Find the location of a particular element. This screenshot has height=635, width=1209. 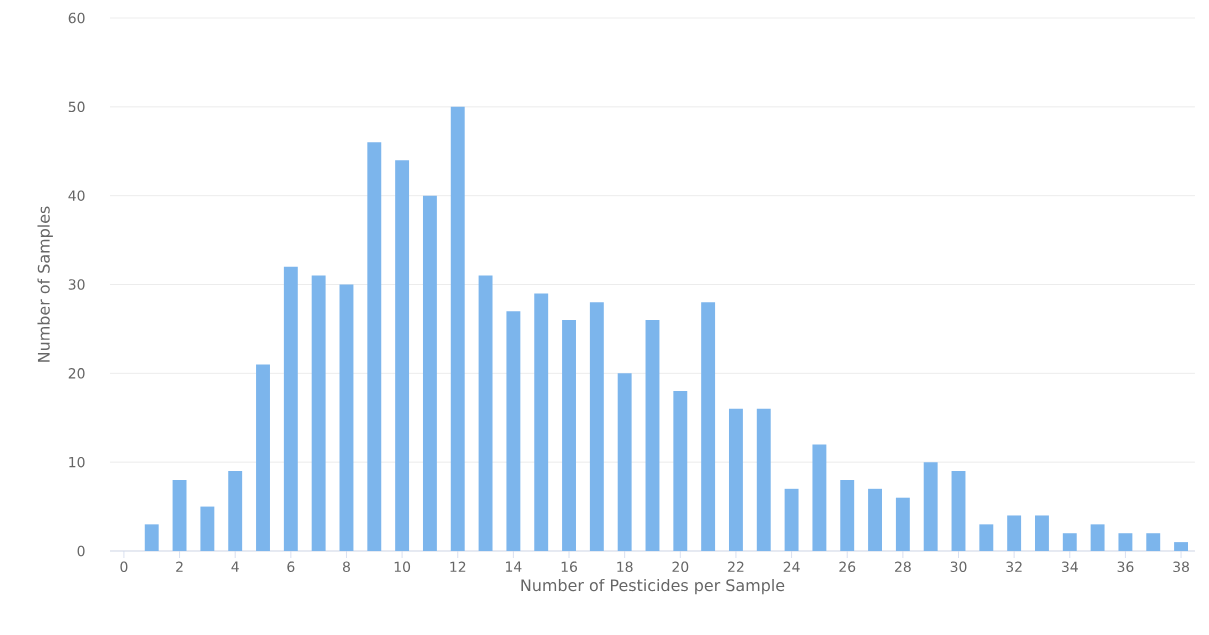

y-tick-label: 0 is located at coordinates (81, 551).